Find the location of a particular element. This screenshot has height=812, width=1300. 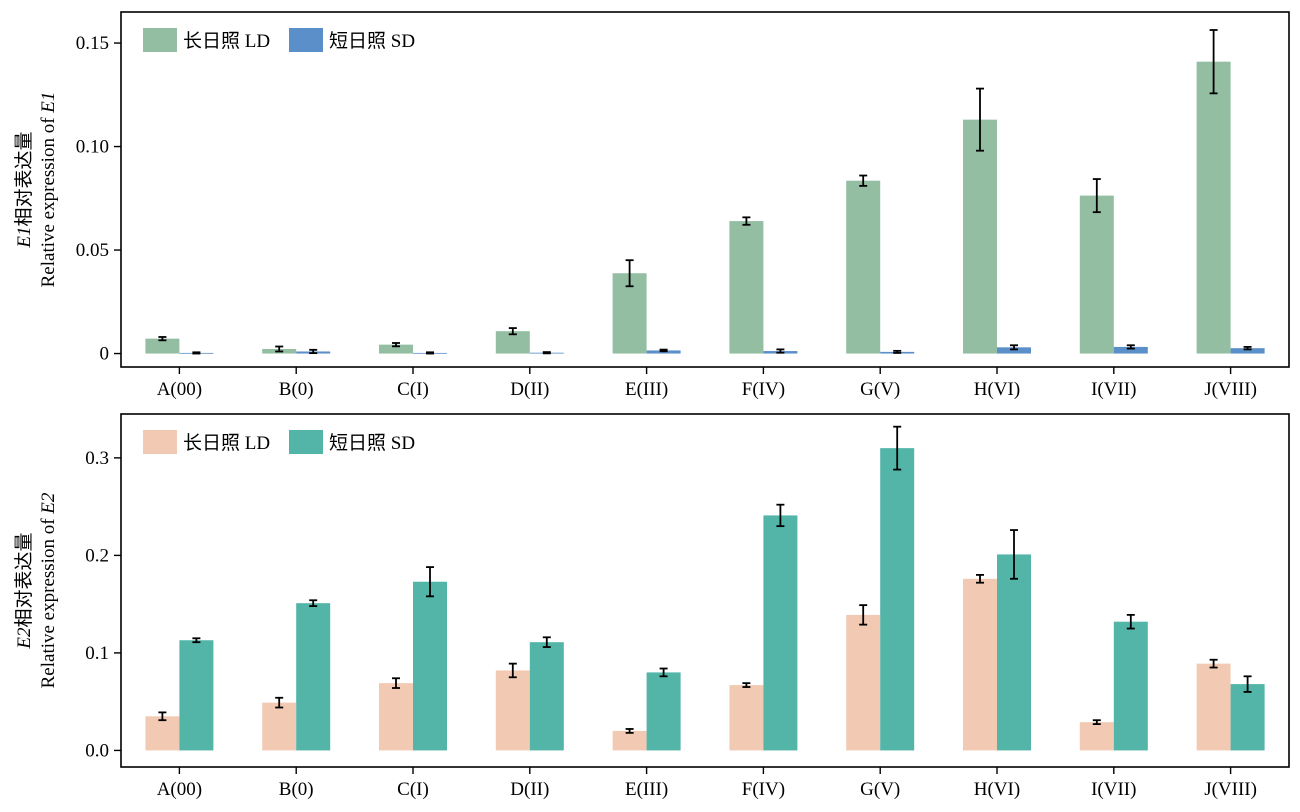

y-axis-label-en: Relative expression of E1 is located at coordinates (48, 190).